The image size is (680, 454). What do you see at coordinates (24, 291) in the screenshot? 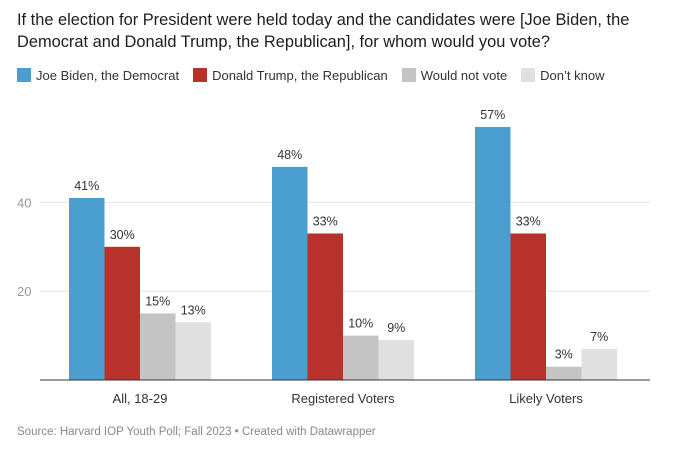
I see `y-tick-label-20: 20` at bounding box center [24, 291].